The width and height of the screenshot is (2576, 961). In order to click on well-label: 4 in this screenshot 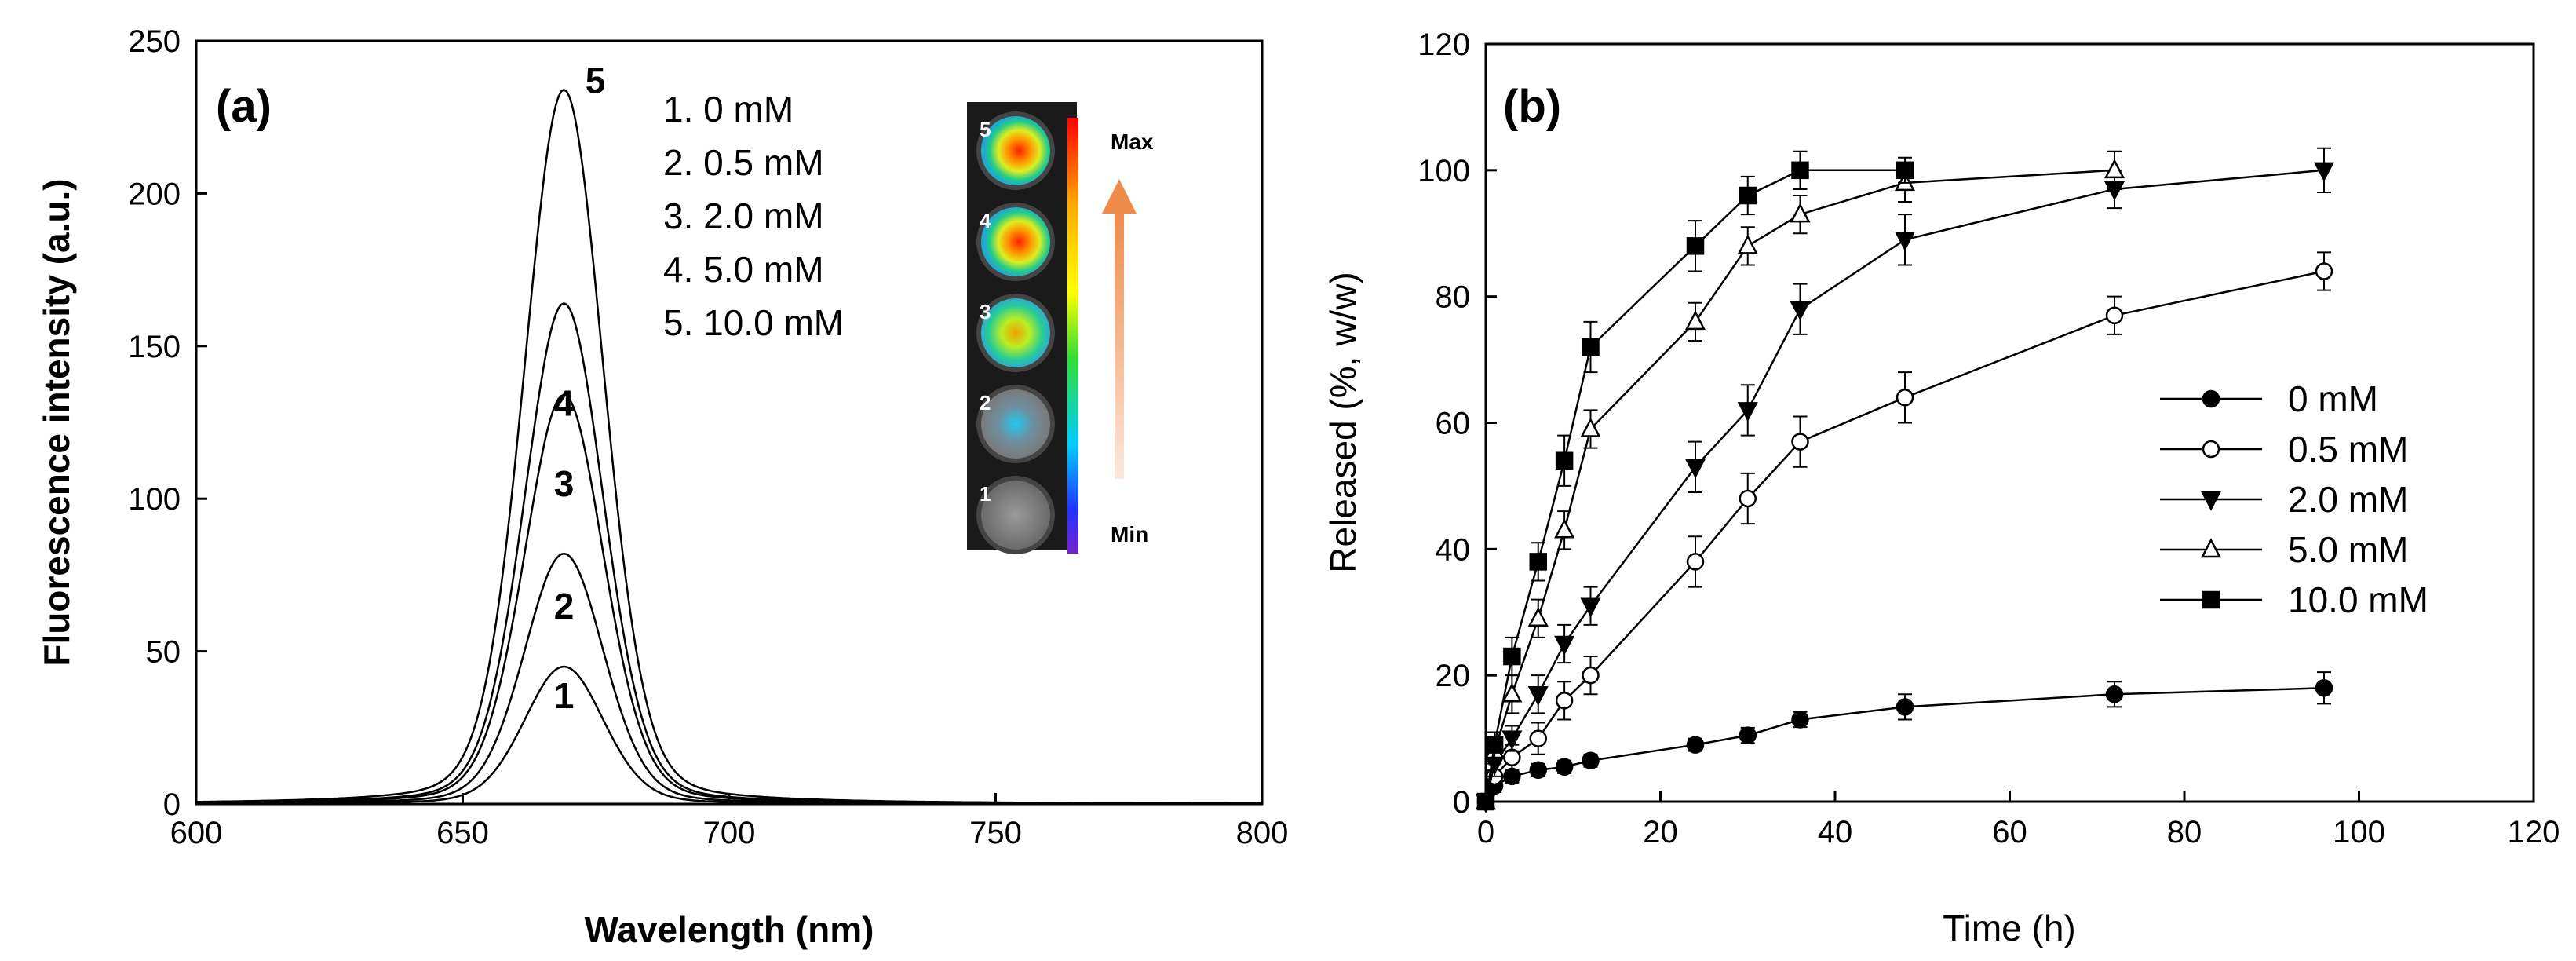, I will do `click(986, 220)`.